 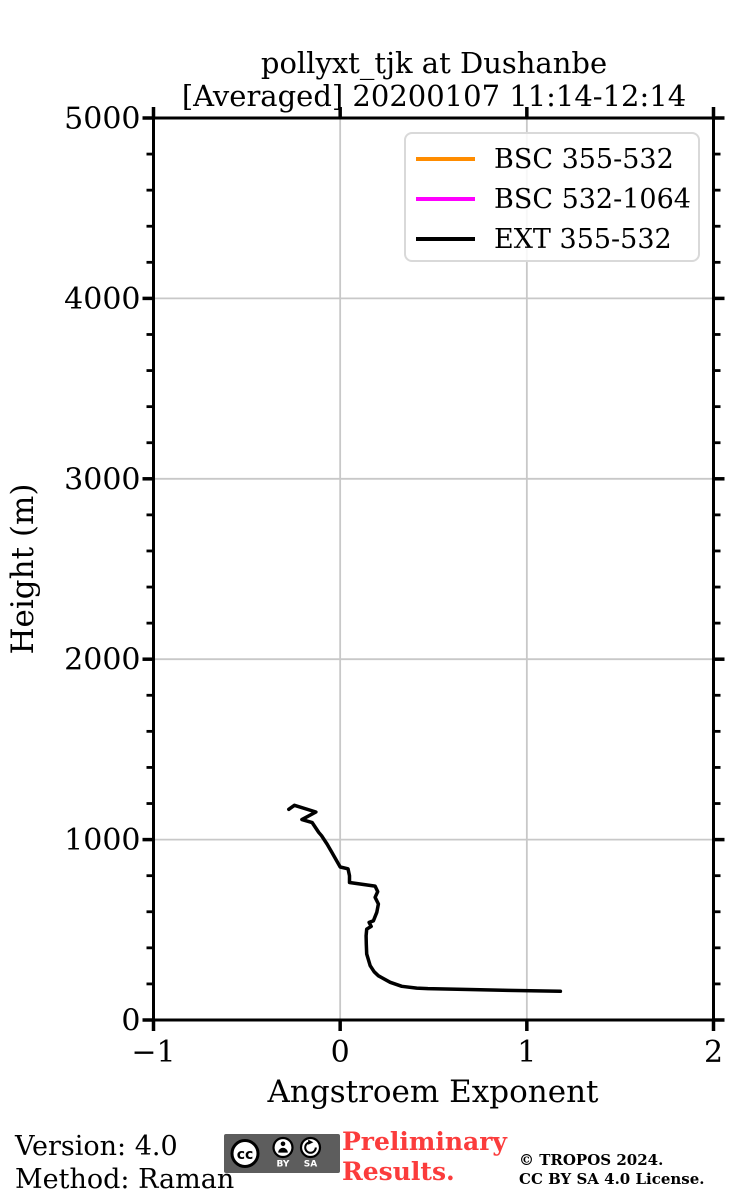 I want to click on legend-item: BSC 532-1064, so click(x=552, y=199).